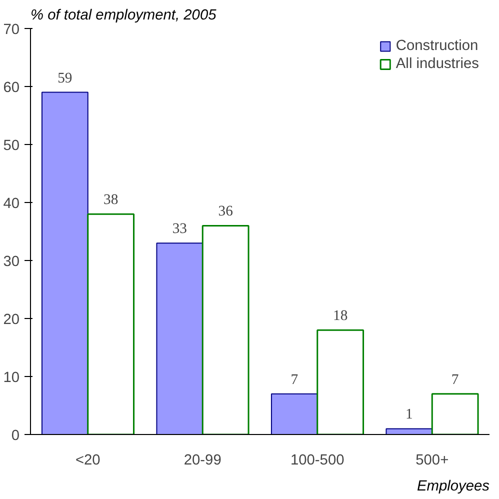 The width and height of the screenshot is (499, 499). I want to click on x-axis-title: Employees, so click(453, 486).